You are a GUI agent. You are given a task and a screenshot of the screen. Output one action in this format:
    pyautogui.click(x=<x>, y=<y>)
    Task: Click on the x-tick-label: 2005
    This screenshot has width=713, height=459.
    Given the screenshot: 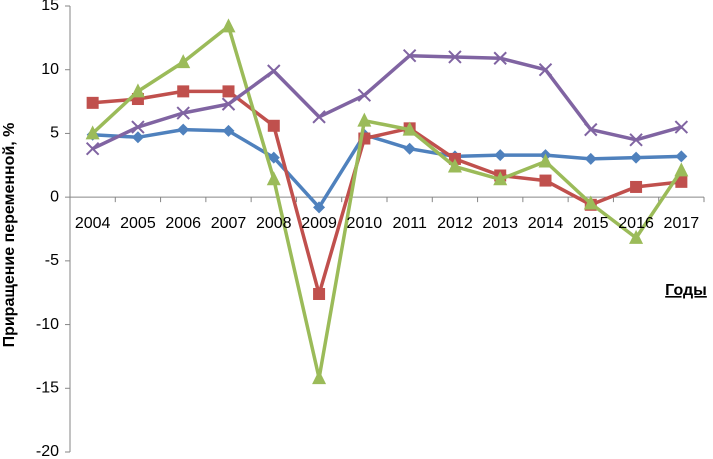 What is the action you would take?
    pyautogui.click(x=138, y=223)
    